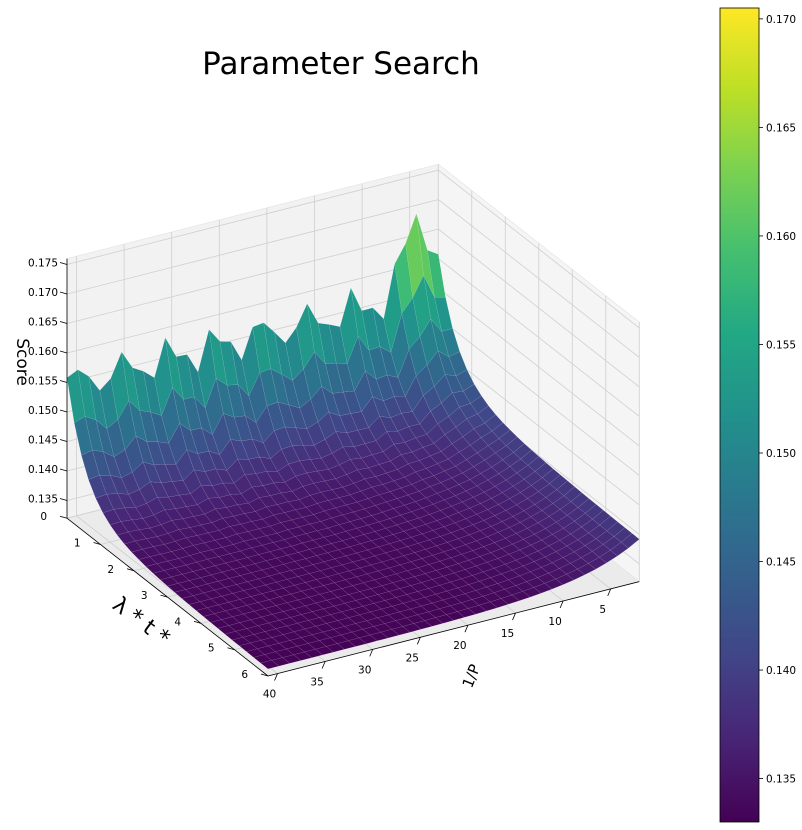 The width and height of the screenshot is (802, 830). Describe the element at coordinates (507, 634) in the screenshot. I see `x-tick-label: 15` at that location.